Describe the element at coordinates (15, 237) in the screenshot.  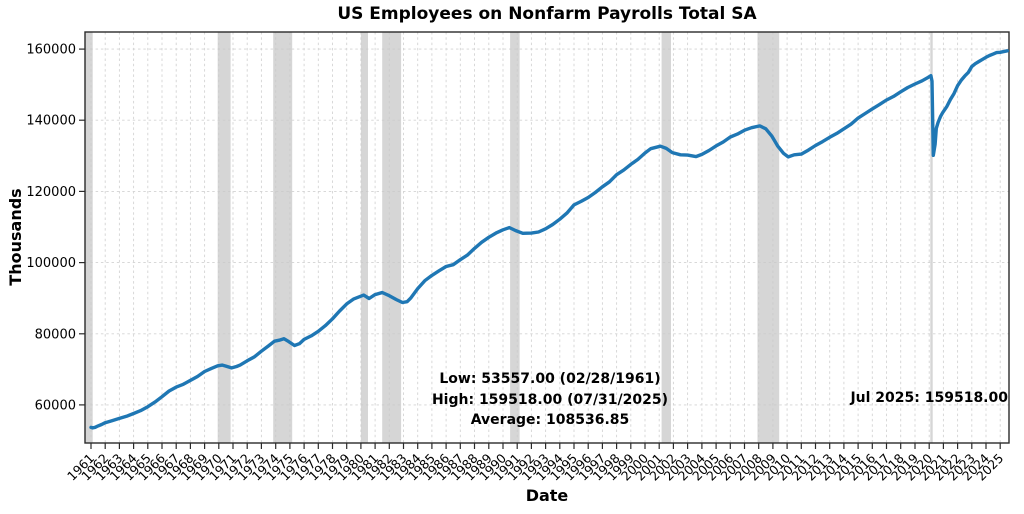
I see `y-axis-label: Thousands` at that location.